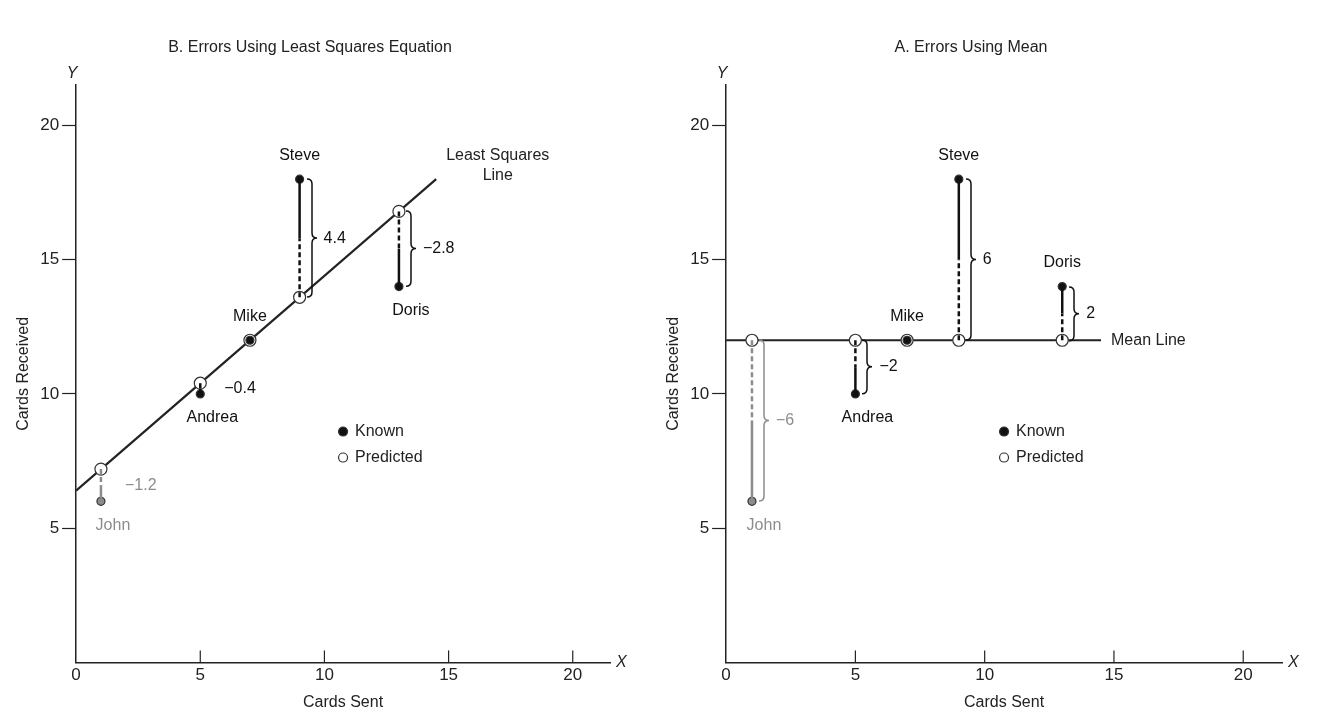  I want to click on chart-title: A. Errors Using Mean, so click(971, 47).